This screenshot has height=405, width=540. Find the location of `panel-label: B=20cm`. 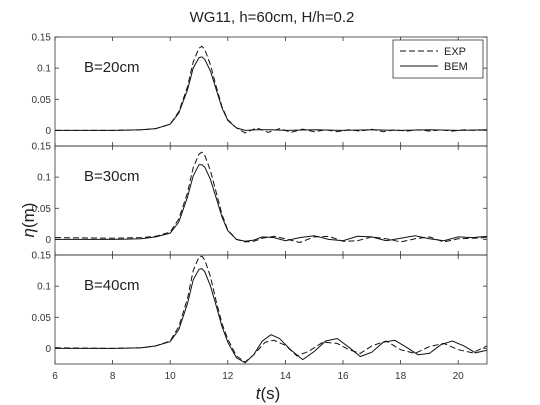

panel-label: B=20cm is located at coordinates (111, 67).